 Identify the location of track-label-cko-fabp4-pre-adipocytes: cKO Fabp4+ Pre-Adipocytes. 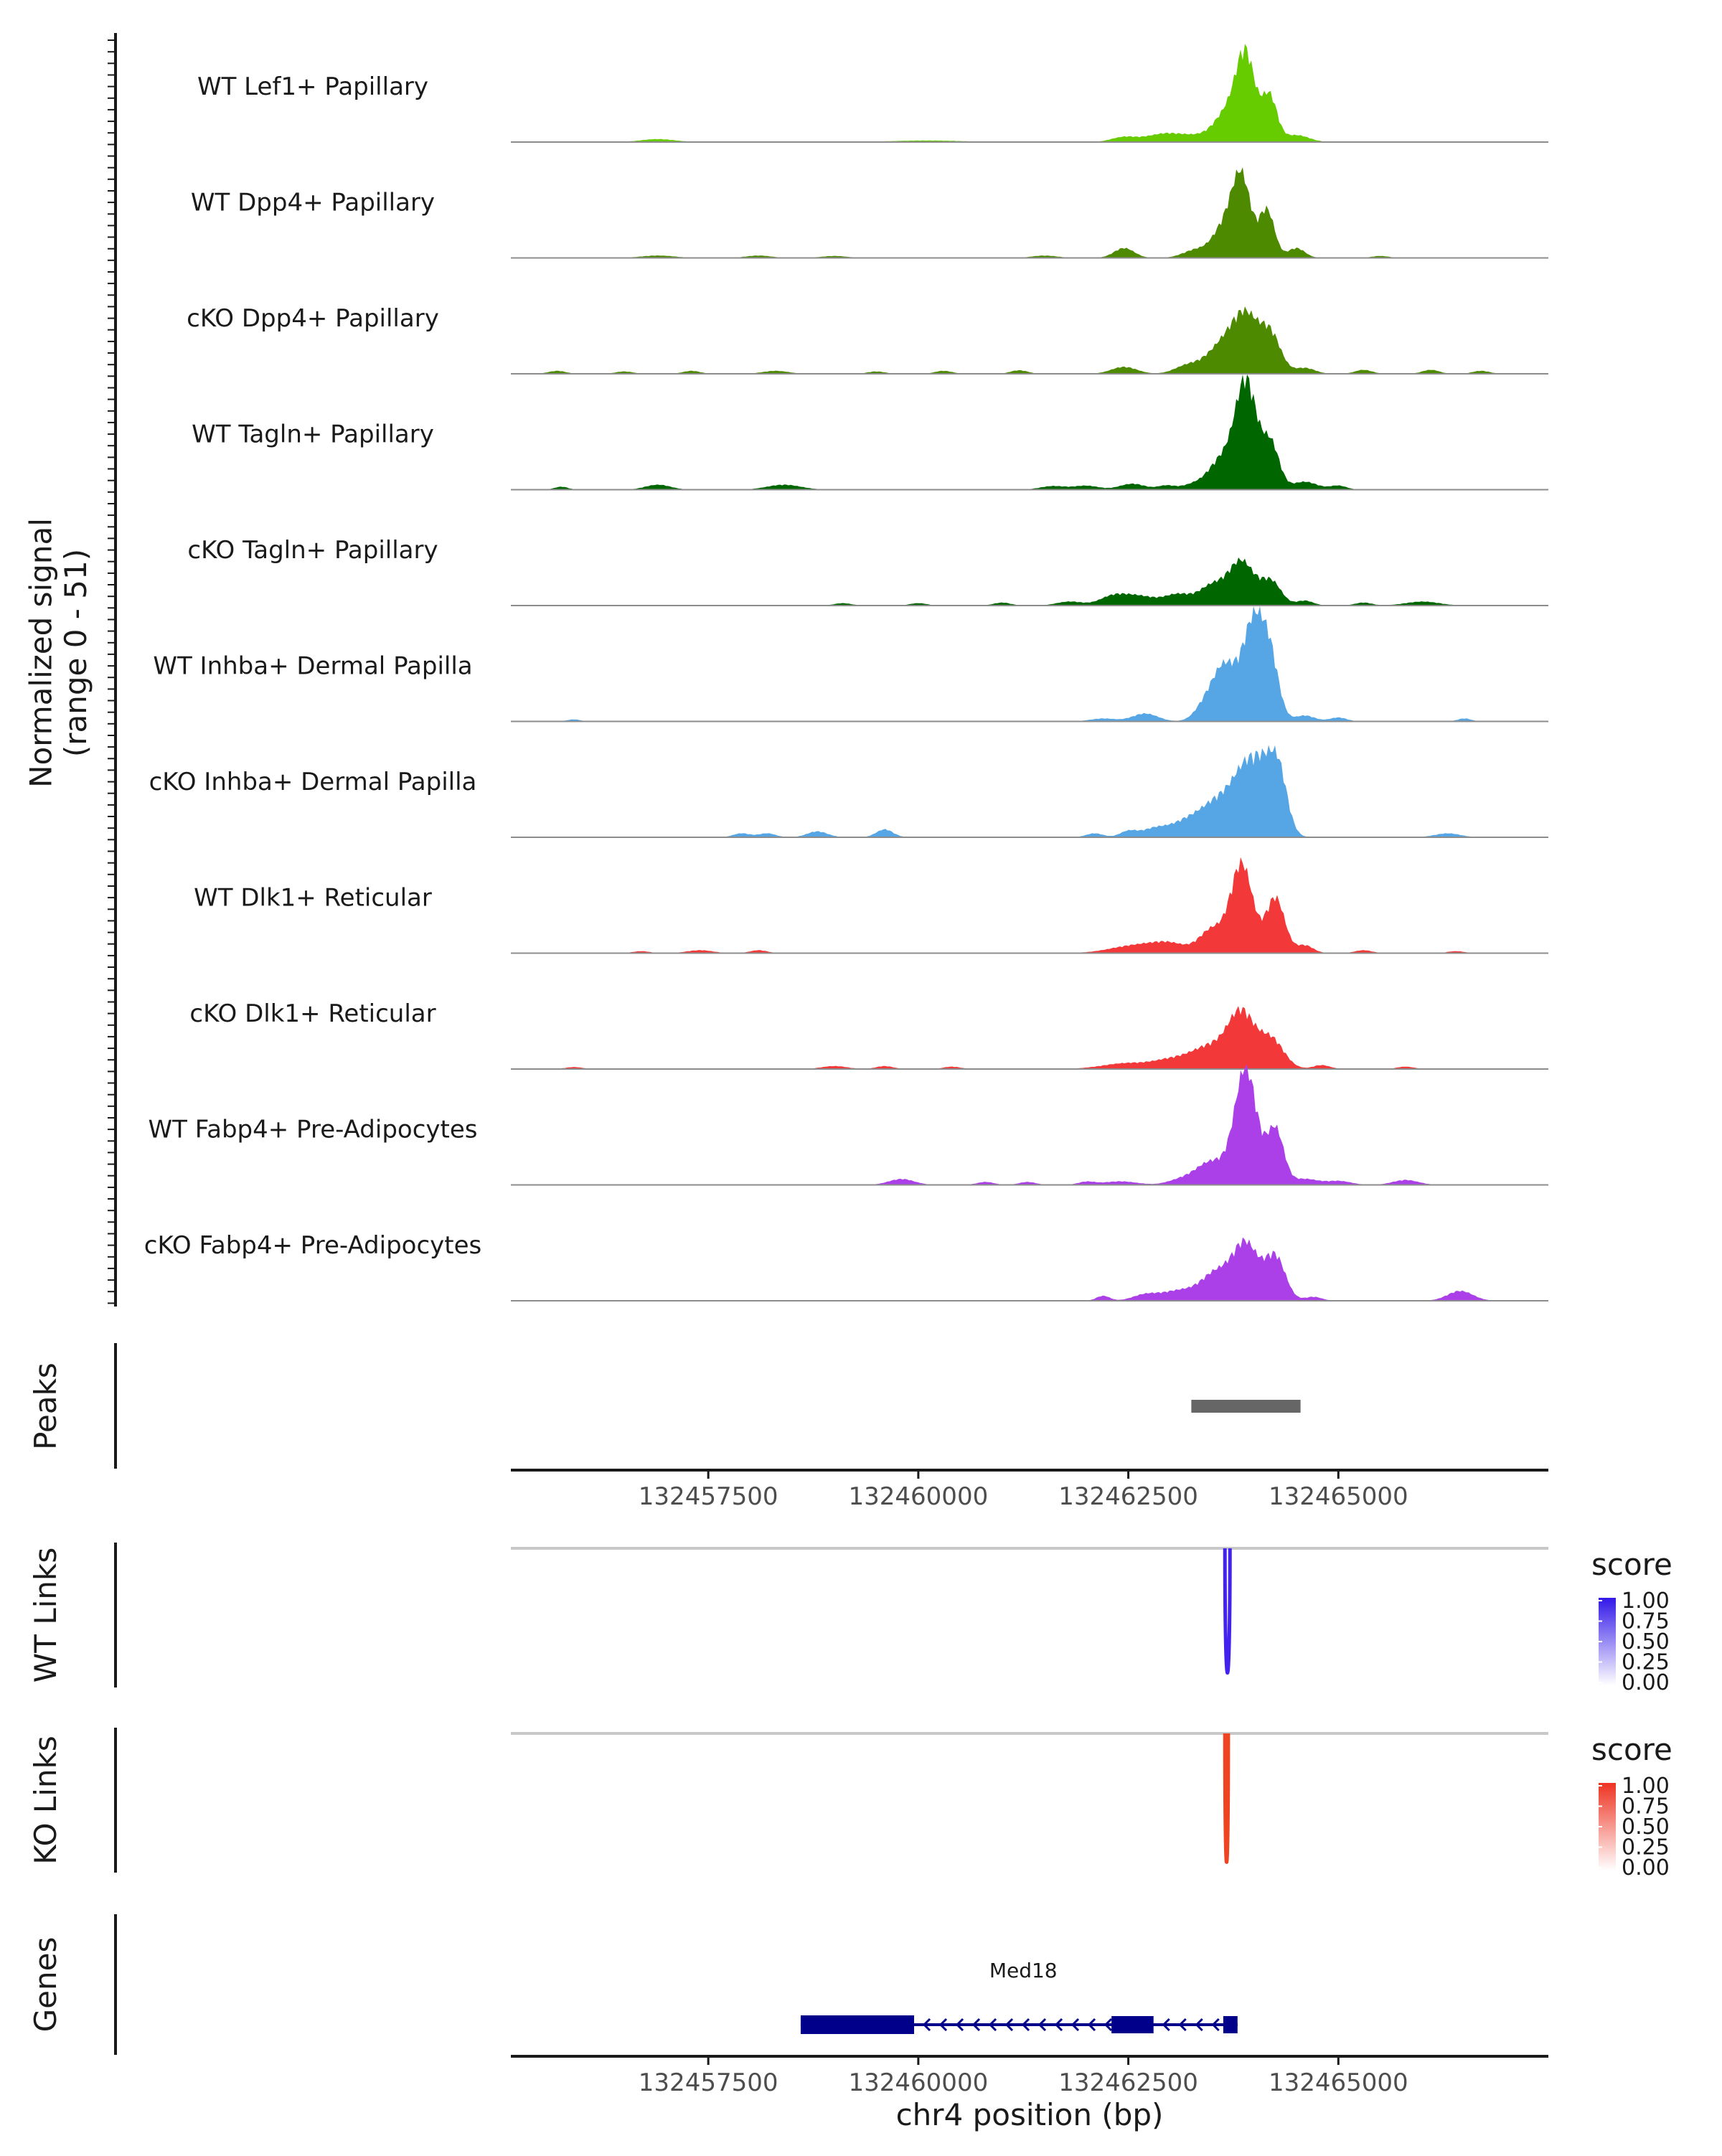
(313, 1245).